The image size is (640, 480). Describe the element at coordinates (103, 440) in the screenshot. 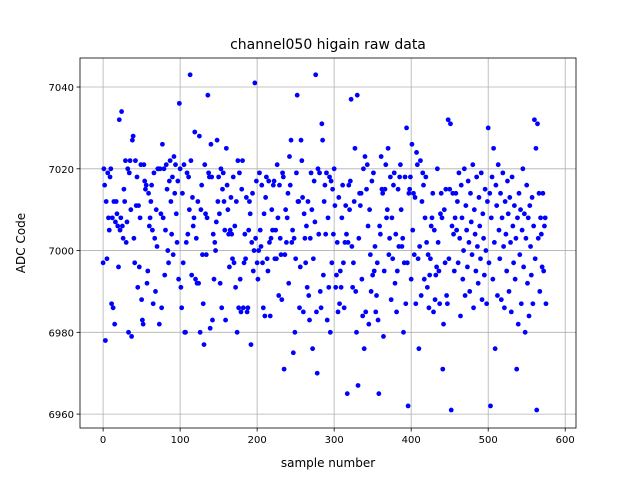

I see `x-tick-label: 0` at that location.